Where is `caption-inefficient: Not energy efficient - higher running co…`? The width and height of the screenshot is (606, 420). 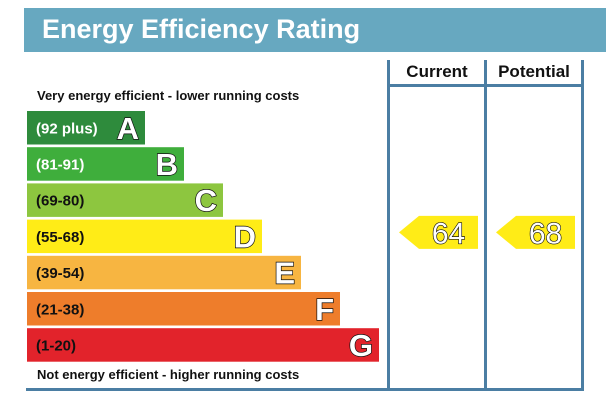
caption-inefficient: Not energy efficient - higher running co… is located at coordinates (168, 374).